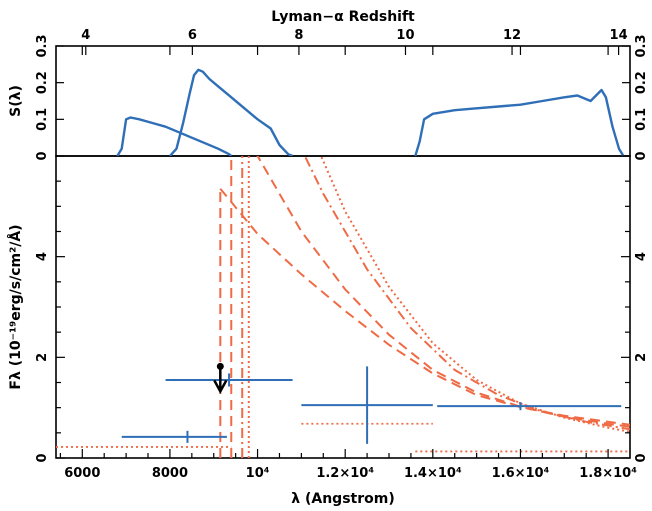 The image size is (652, 511). I want to click on redshift-tick-label: 8, so click(298, 35).